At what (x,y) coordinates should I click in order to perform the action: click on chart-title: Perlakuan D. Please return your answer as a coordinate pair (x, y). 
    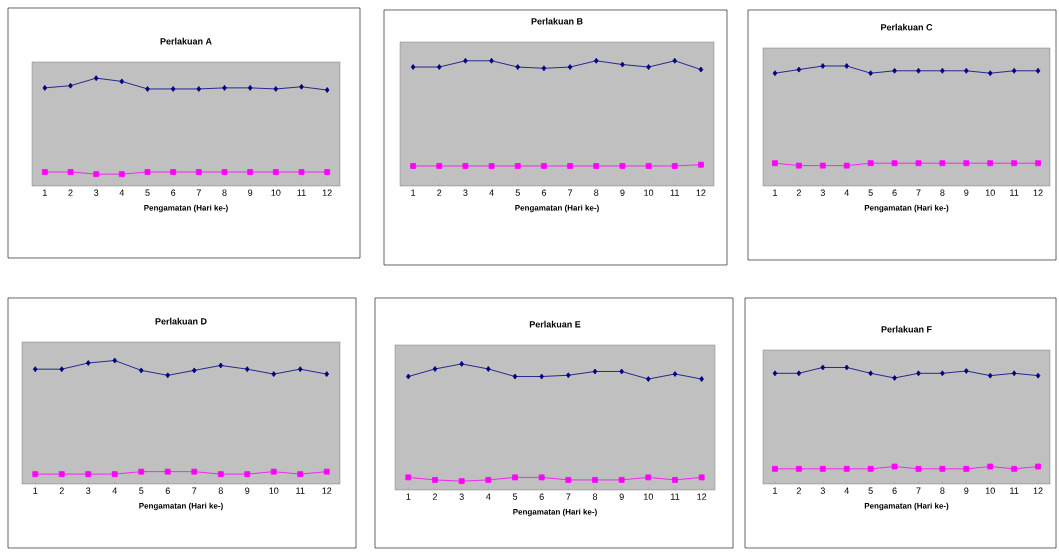
    Looking at the image, I should click on (181, 321).